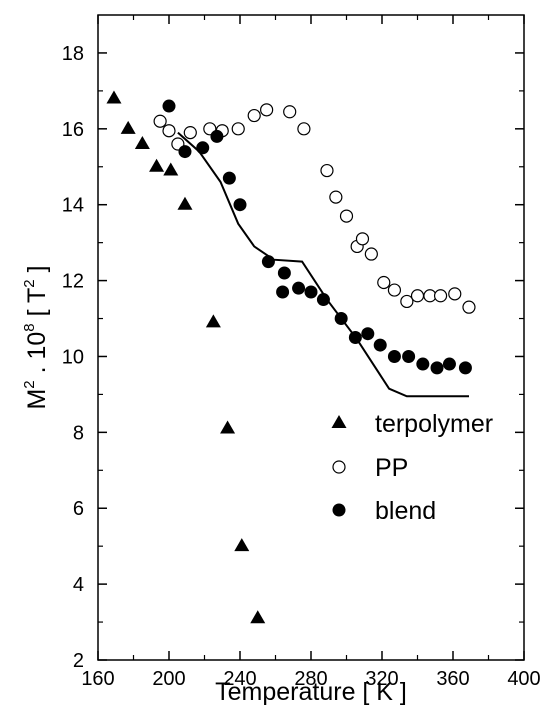 The width and height of the screenshot is (550, 708). What do you see at coordinates (78, 661) in the screenshot?
I see `y-tick-label: 2` at bounding box center [78, 661].